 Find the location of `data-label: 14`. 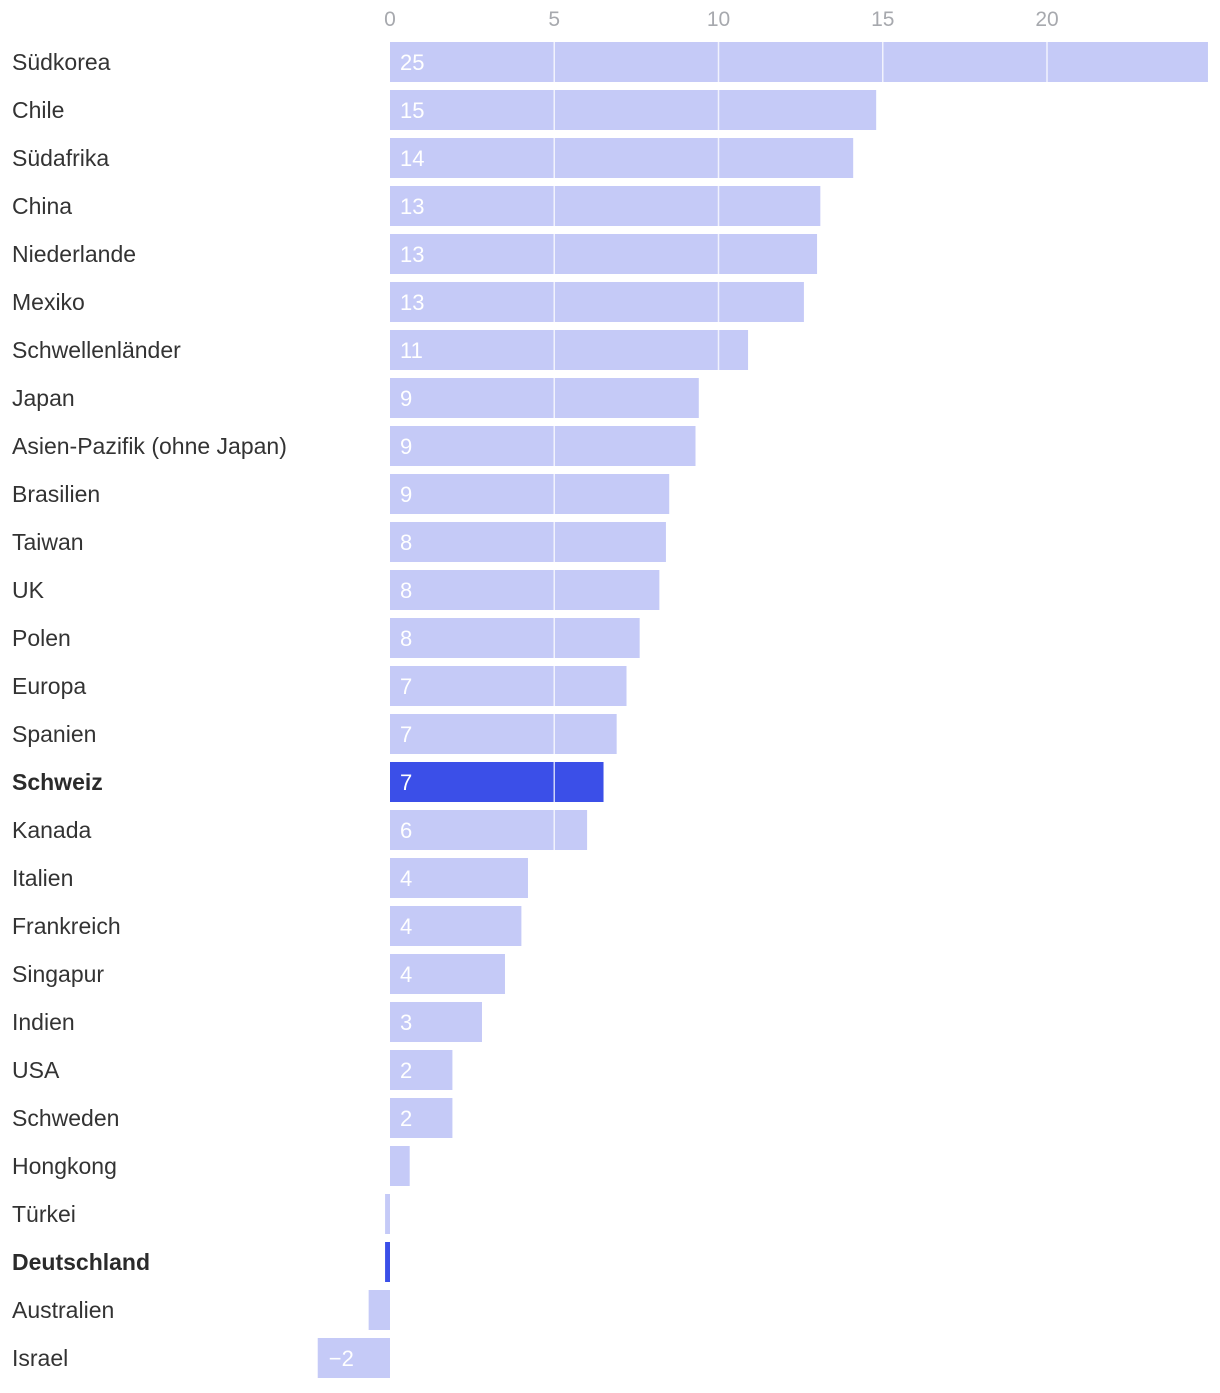

data-label: 14 is located at coordinates (412, 158).